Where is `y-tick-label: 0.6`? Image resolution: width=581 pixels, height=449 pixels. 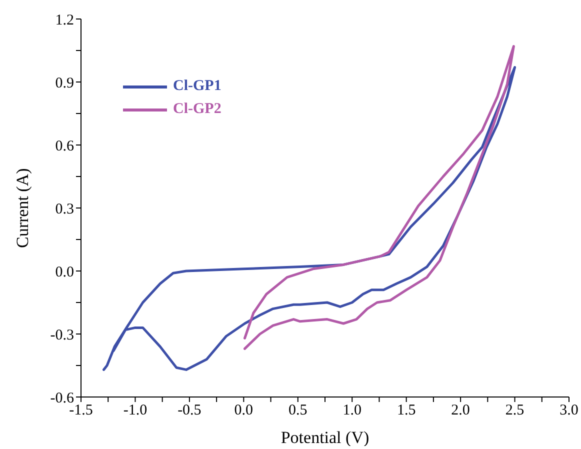
y-tick-label: 0.6 is located at coordinates (64, 146).